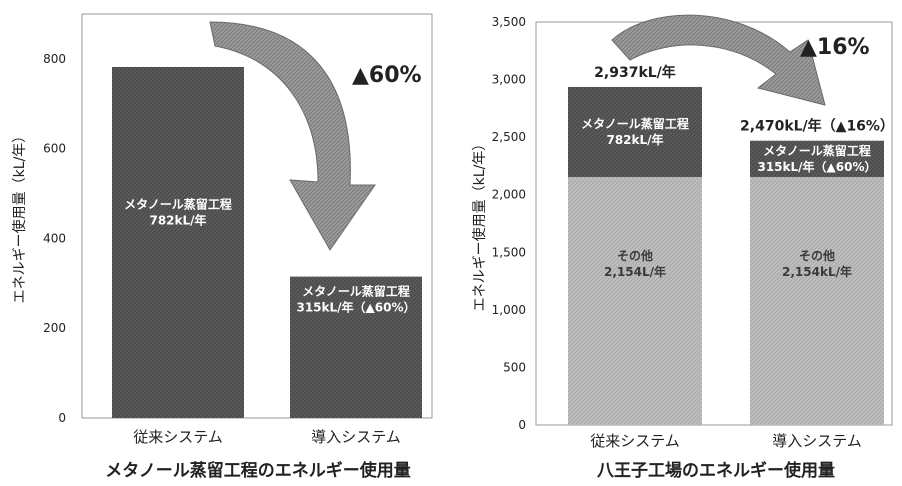 The width and height of the screenshot is (902, 486). Describe the element at coordinates (817, 271) in the screenshot. I see `chart-2-segment-label-other: 2,154kL/年` at that location.